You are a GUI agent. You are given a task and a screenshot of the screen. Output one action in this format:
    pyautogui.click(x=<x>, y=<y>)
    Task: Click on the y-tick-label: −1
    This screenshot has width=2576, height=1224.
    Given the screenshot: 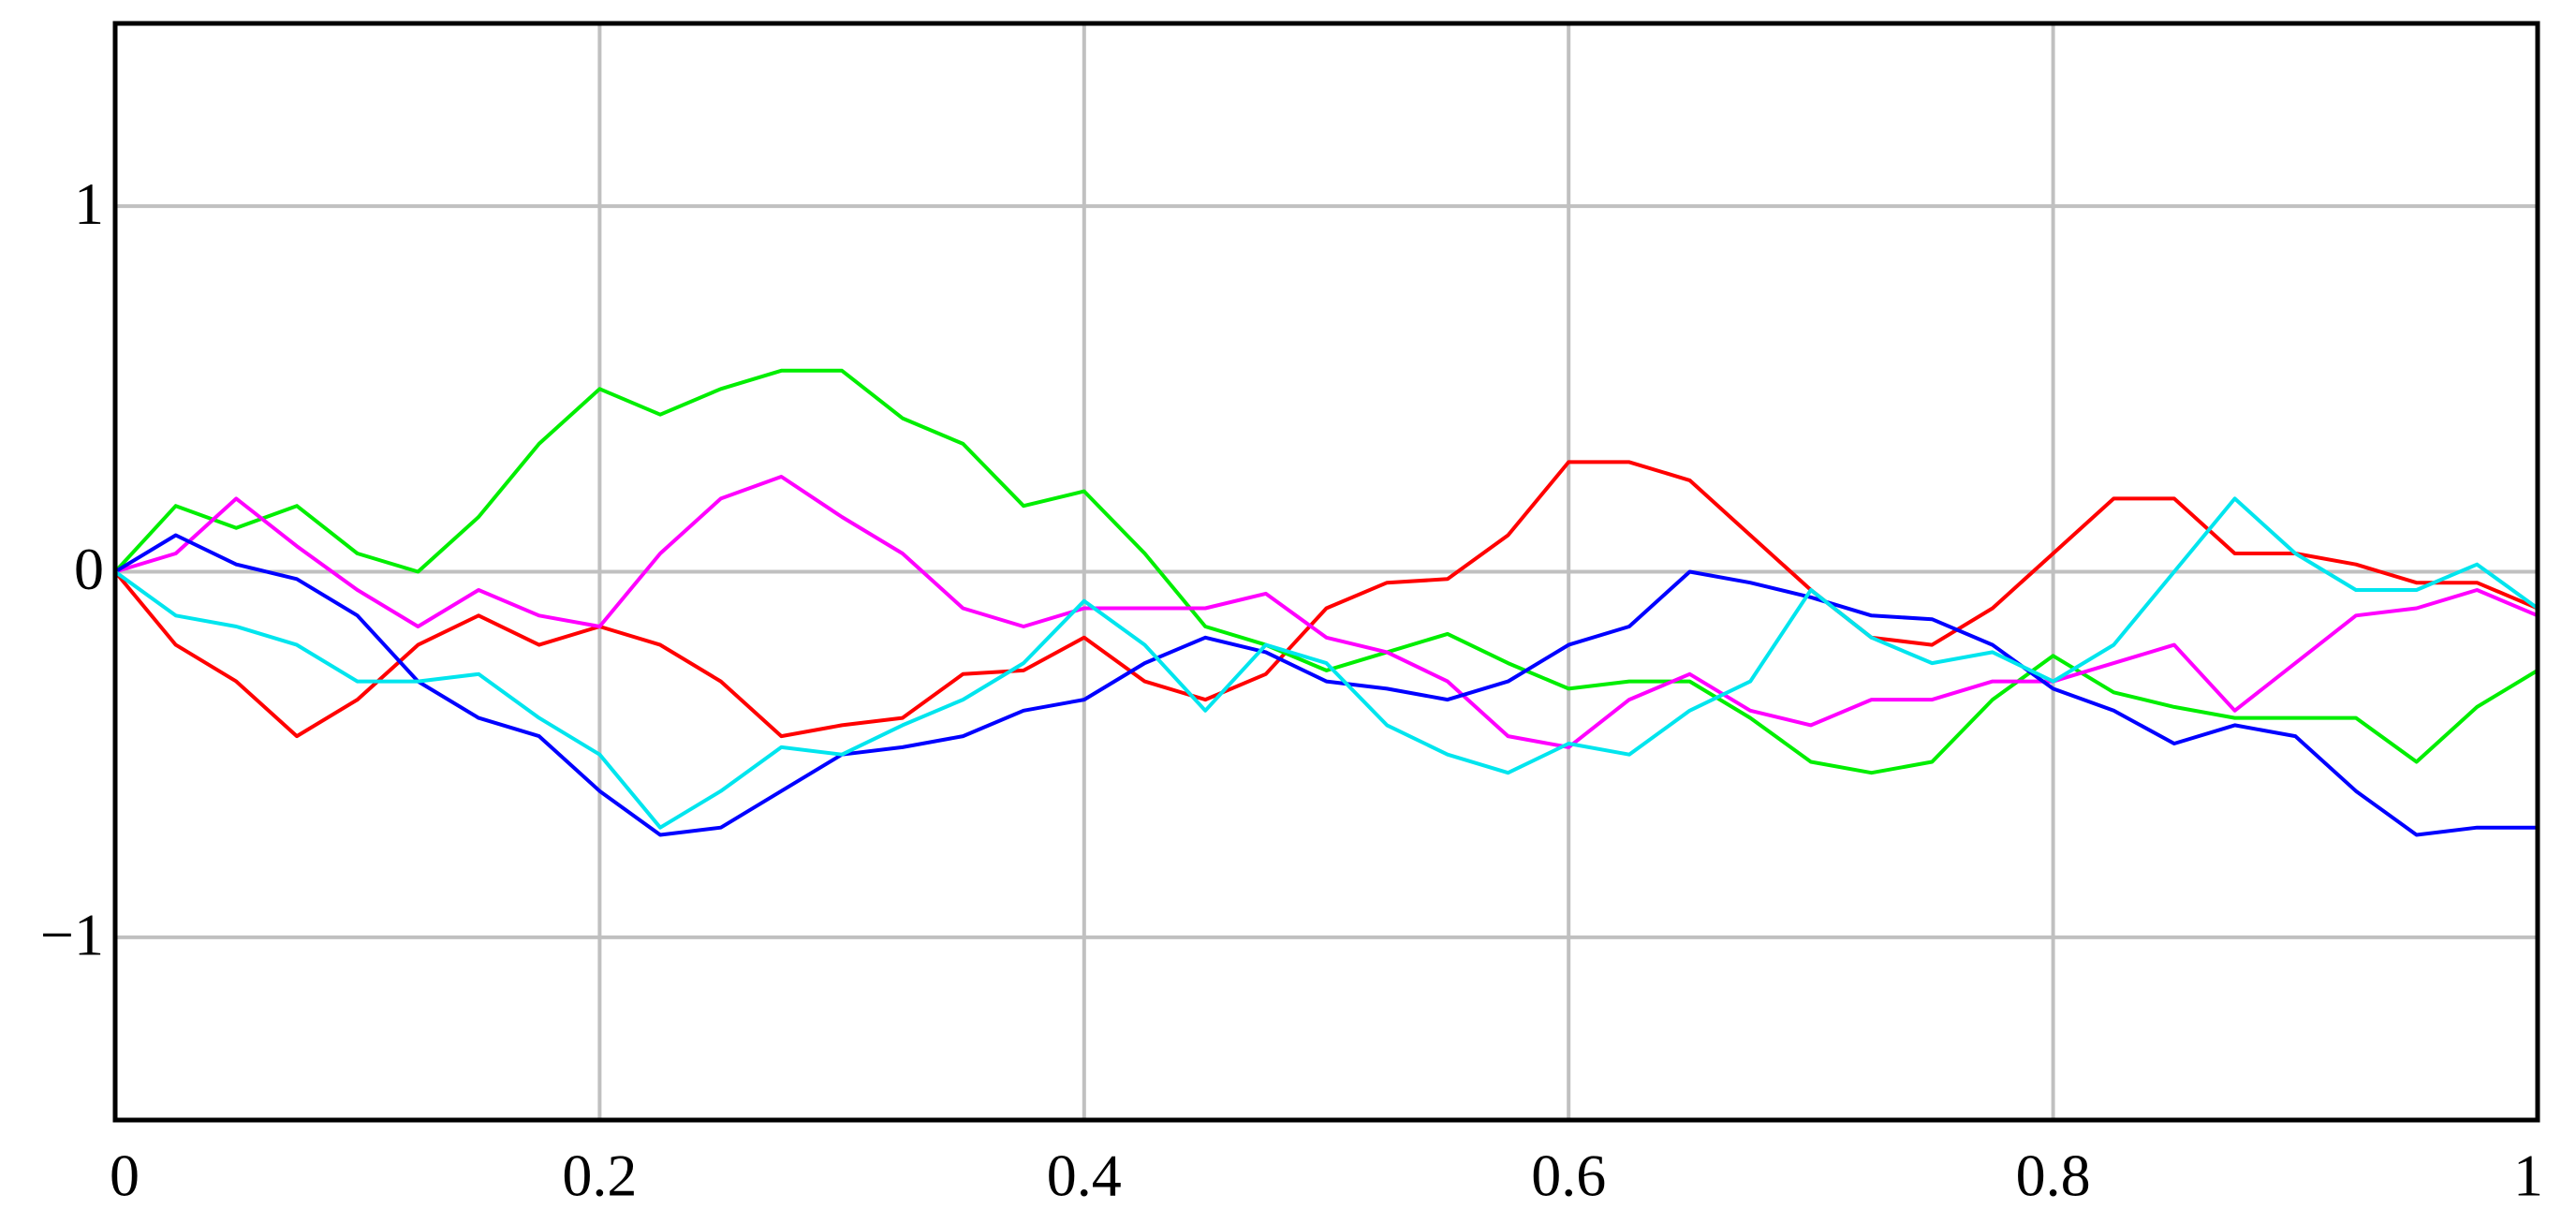 What is the action you would take?
    pyautogui.click(x=72, y=935)
    